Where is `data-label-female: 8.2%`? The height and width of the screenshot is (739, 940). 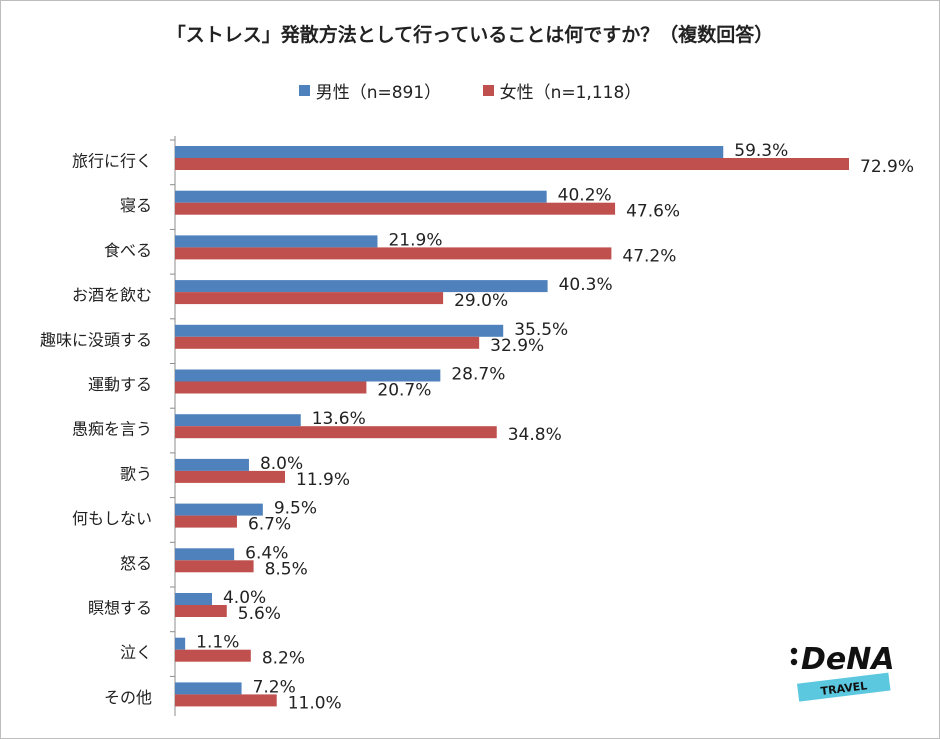
data-label-female: 8.2% is located at coordinates (283, 659).